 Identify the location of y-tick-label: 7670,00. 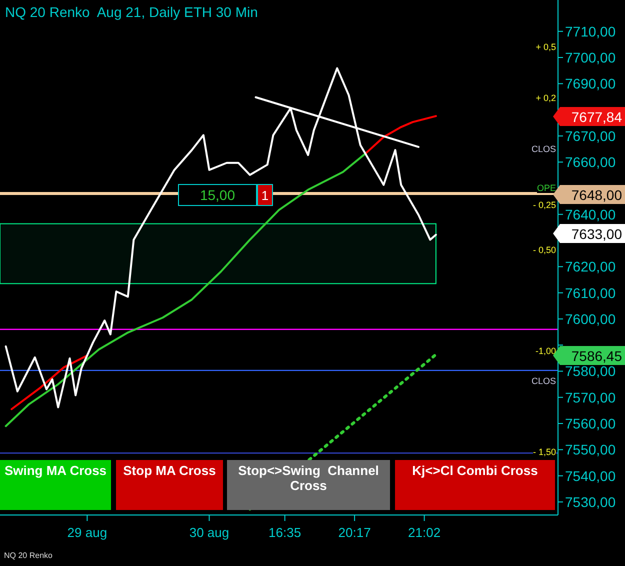
(590, 136).